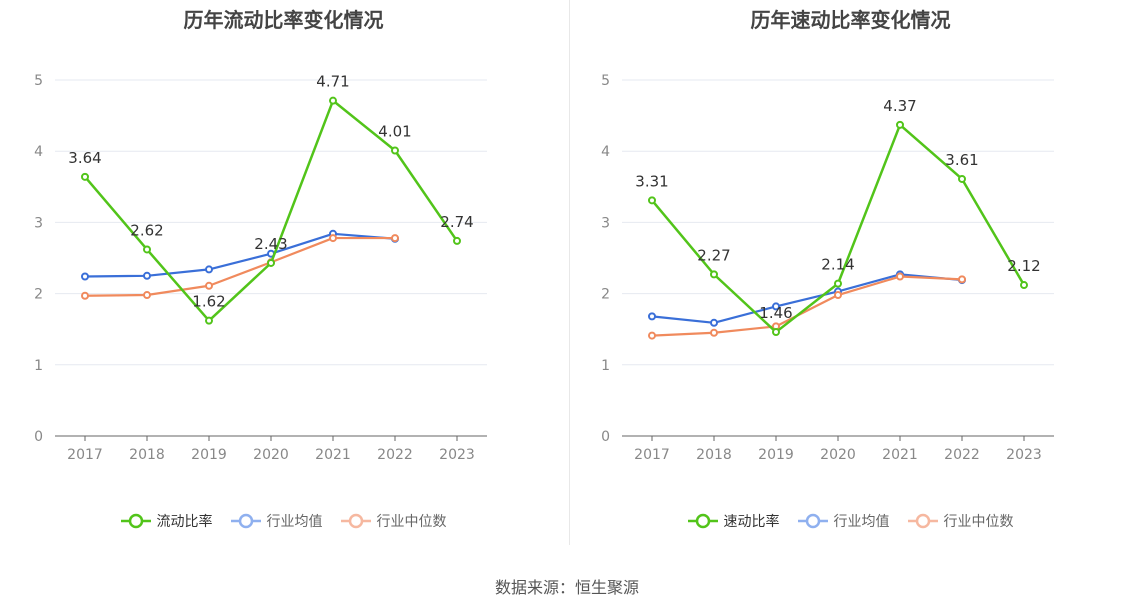 The image size is (1134, 612). Describe the element at coordinates (569, 272) in the screenshot. I see `panel-divider` at that location.